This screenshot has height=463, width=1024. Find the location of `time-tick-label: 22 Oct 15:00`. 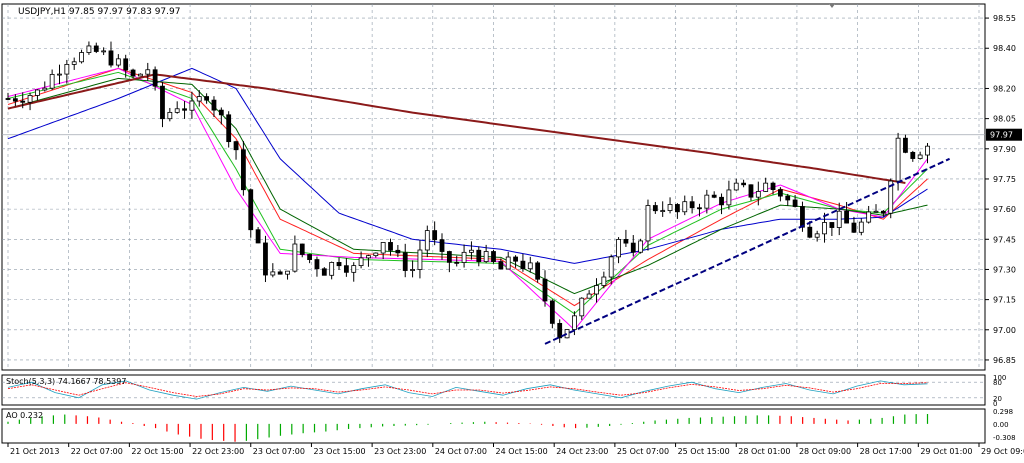

time-tick-label: 22 Oct 15:00 is located at coordinates (157, 451).